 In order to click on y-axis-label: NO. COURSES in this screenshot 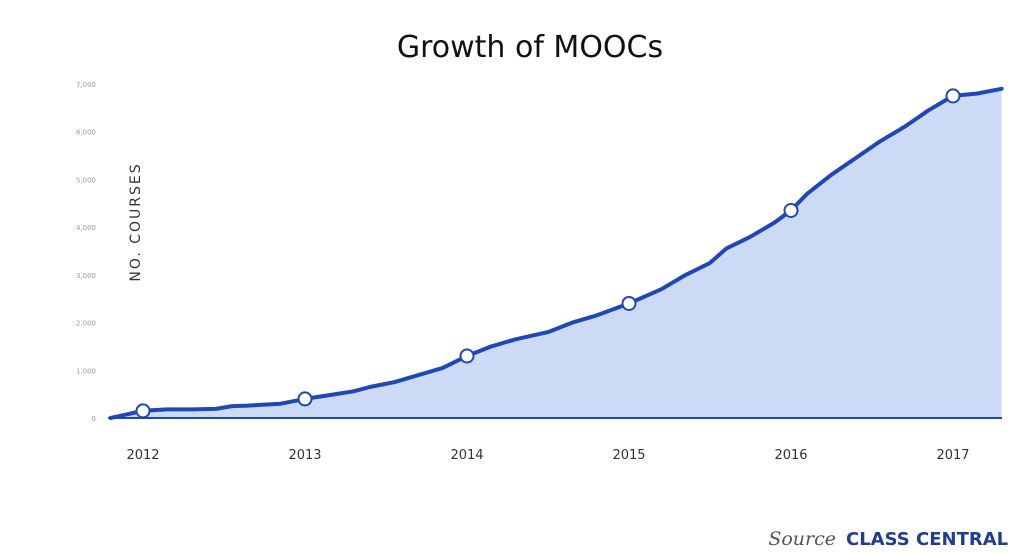, I will do `click(136, 221)`.